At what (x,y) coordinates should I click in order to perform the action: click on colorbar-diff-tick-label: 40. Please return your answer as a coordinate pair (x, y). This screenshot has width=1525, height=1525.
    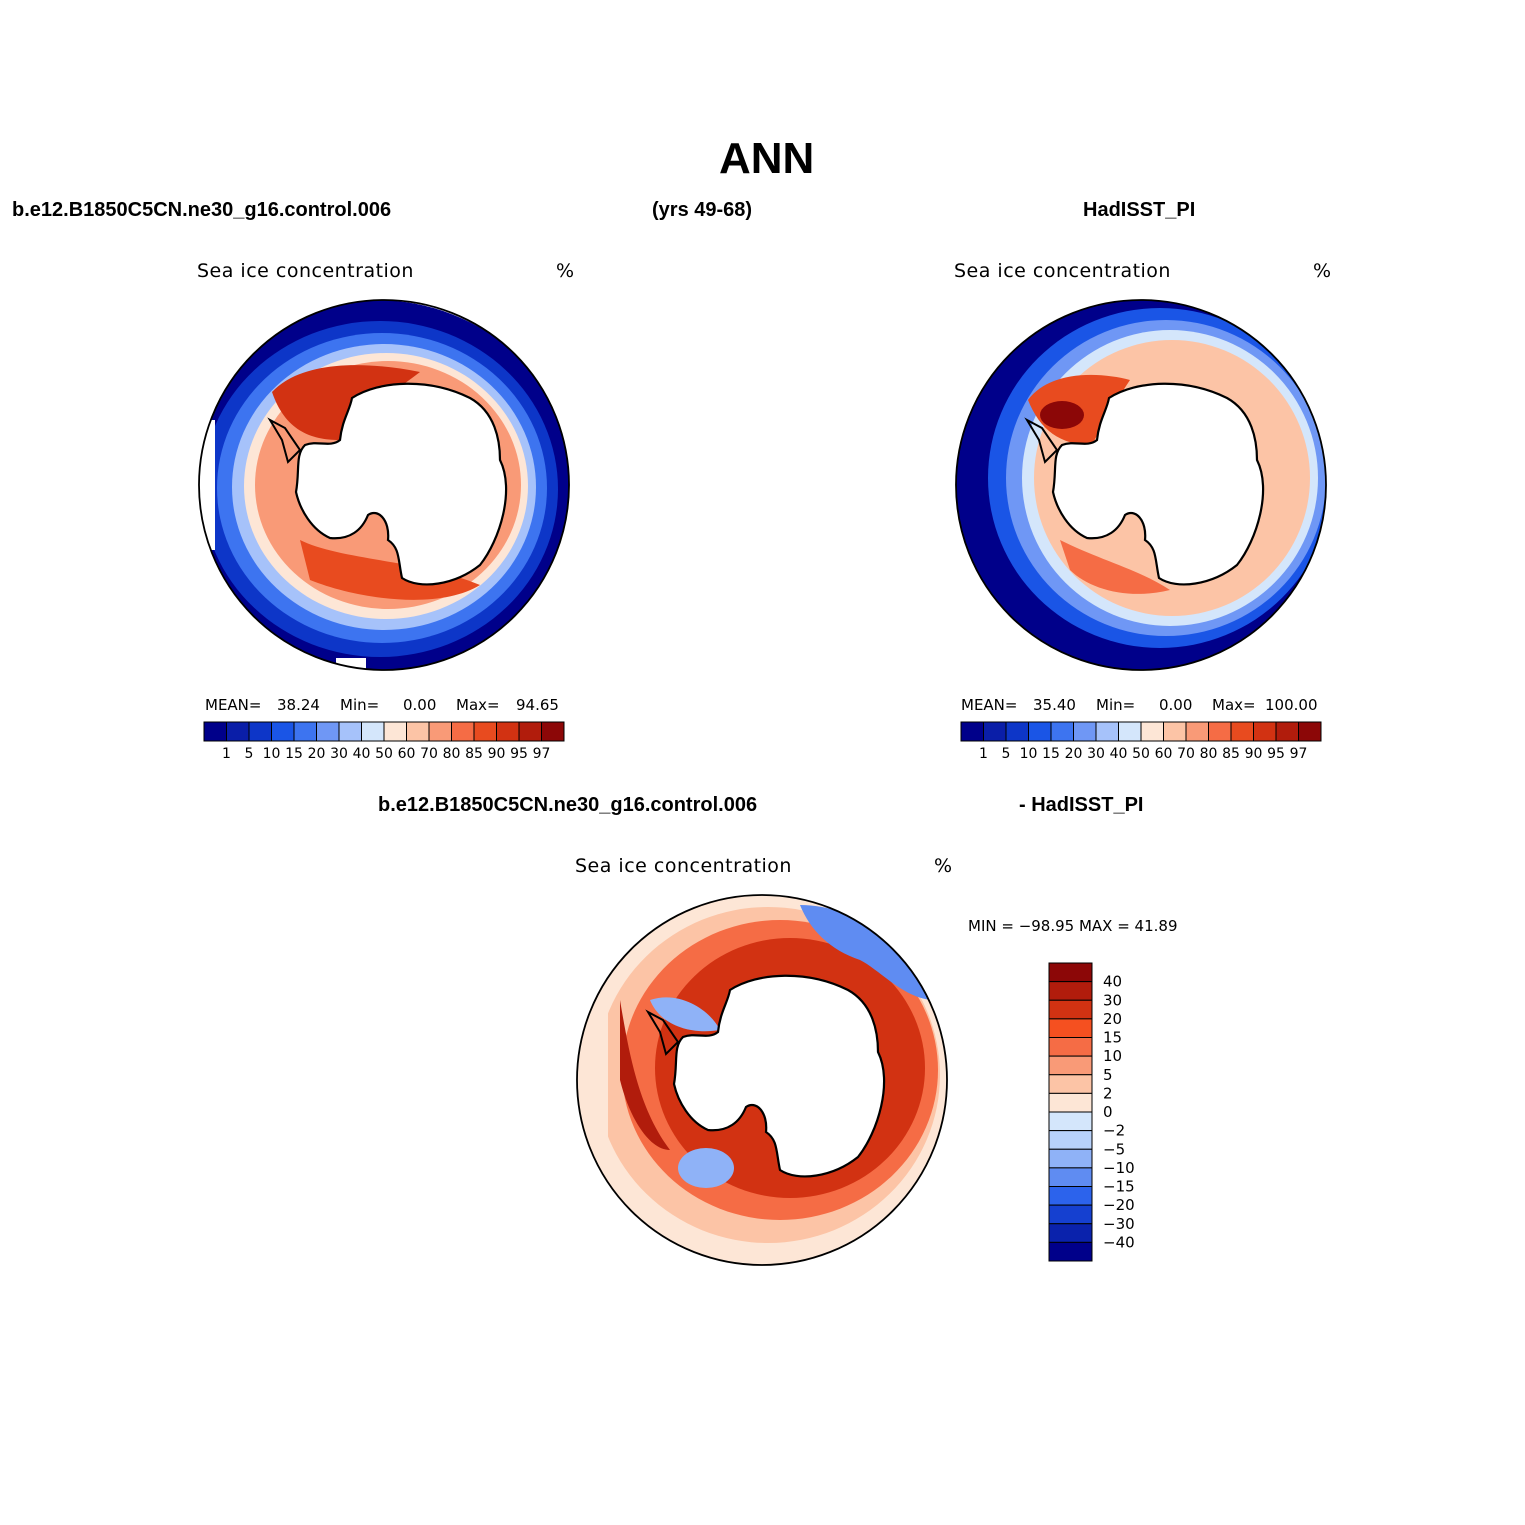
    Looking at the image, I should click on (1112, 982).